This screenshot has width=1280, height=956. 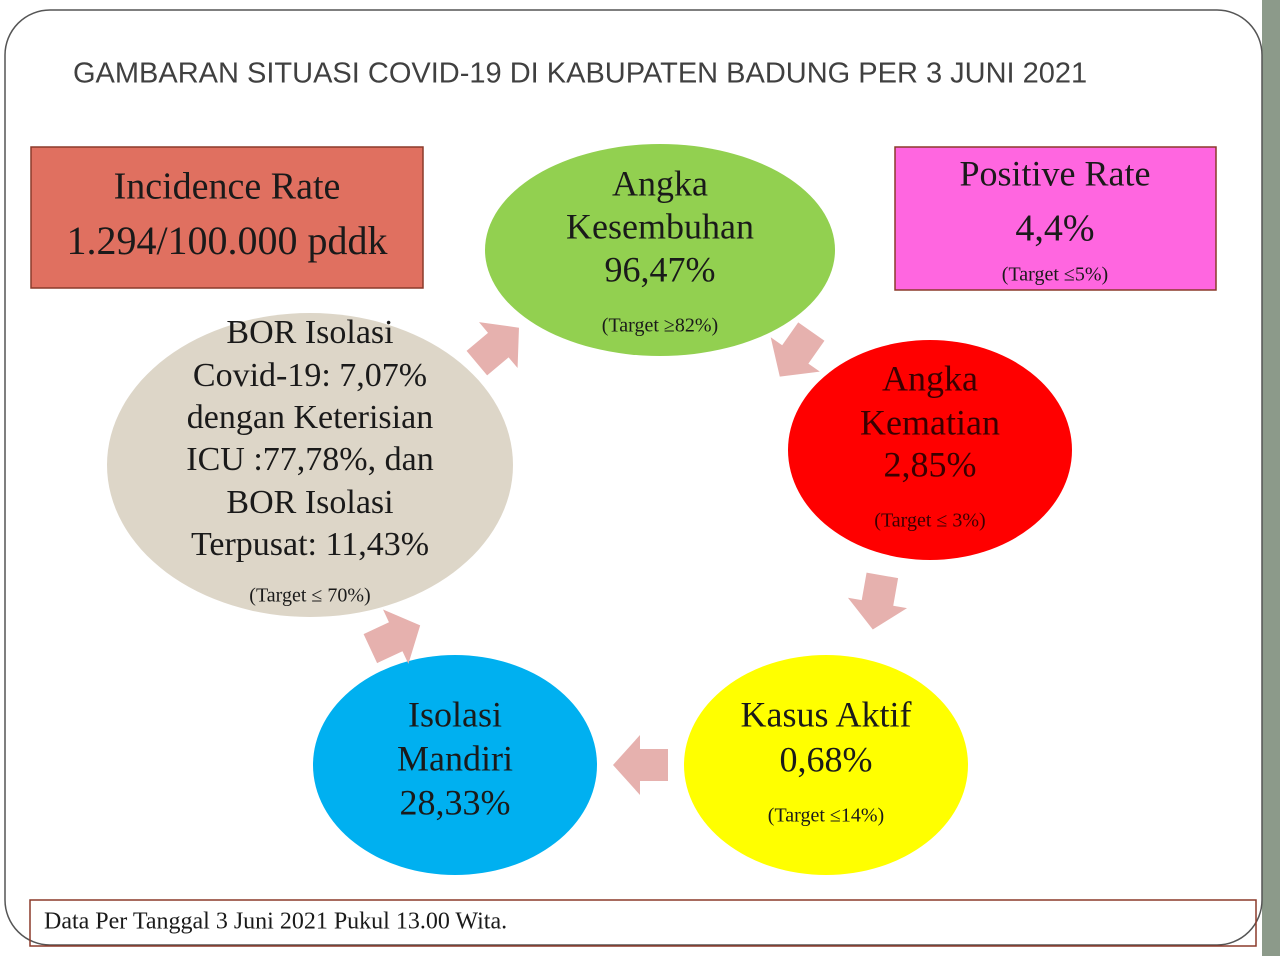 What do you see at coordinates (227, 187) in the screenshot?
I see `label-line: Incidence Rate` at bounding box center [227, 187].